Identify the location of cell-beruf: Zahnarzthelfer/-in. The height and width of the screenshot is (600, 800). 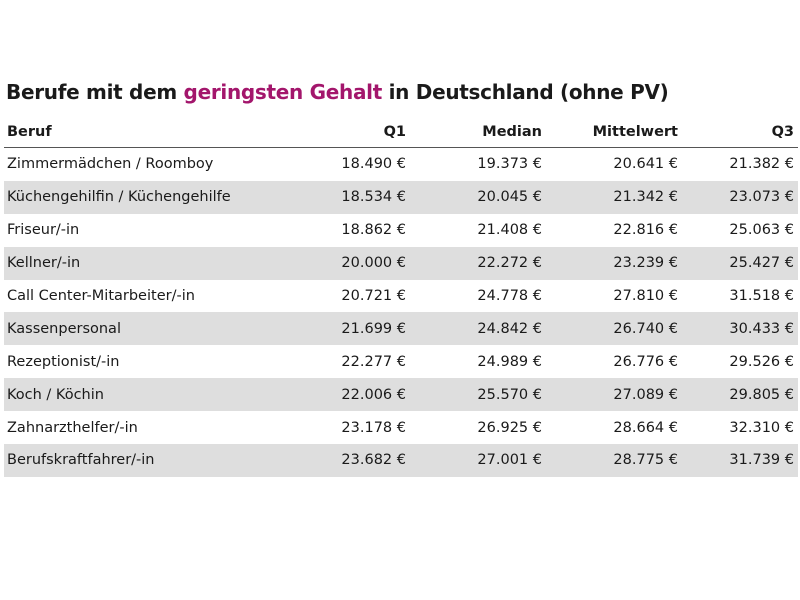
(72, 427).